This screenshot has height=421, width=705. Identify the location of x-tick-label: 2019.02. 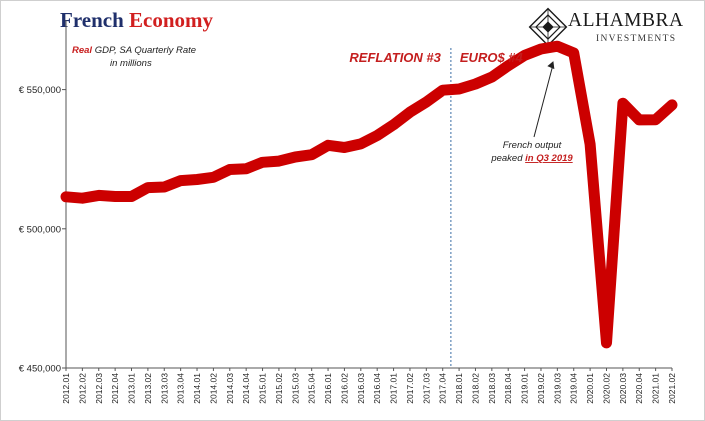
(541, 388).